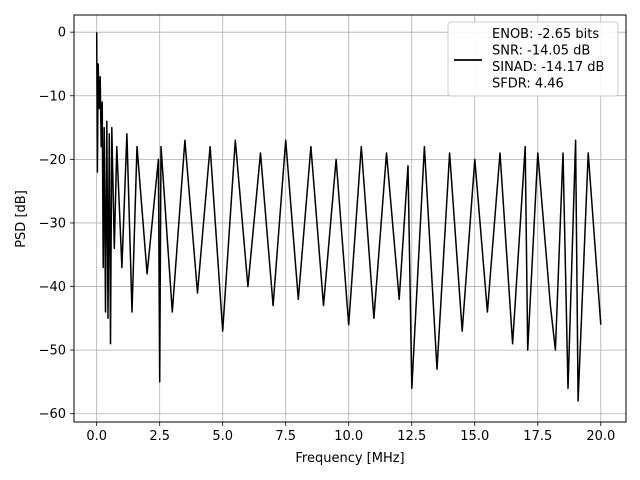  Describe the element at coordinates (349, 458) in the screenshot. I see `x-axis-label: Frequency [MHz]` at that location.